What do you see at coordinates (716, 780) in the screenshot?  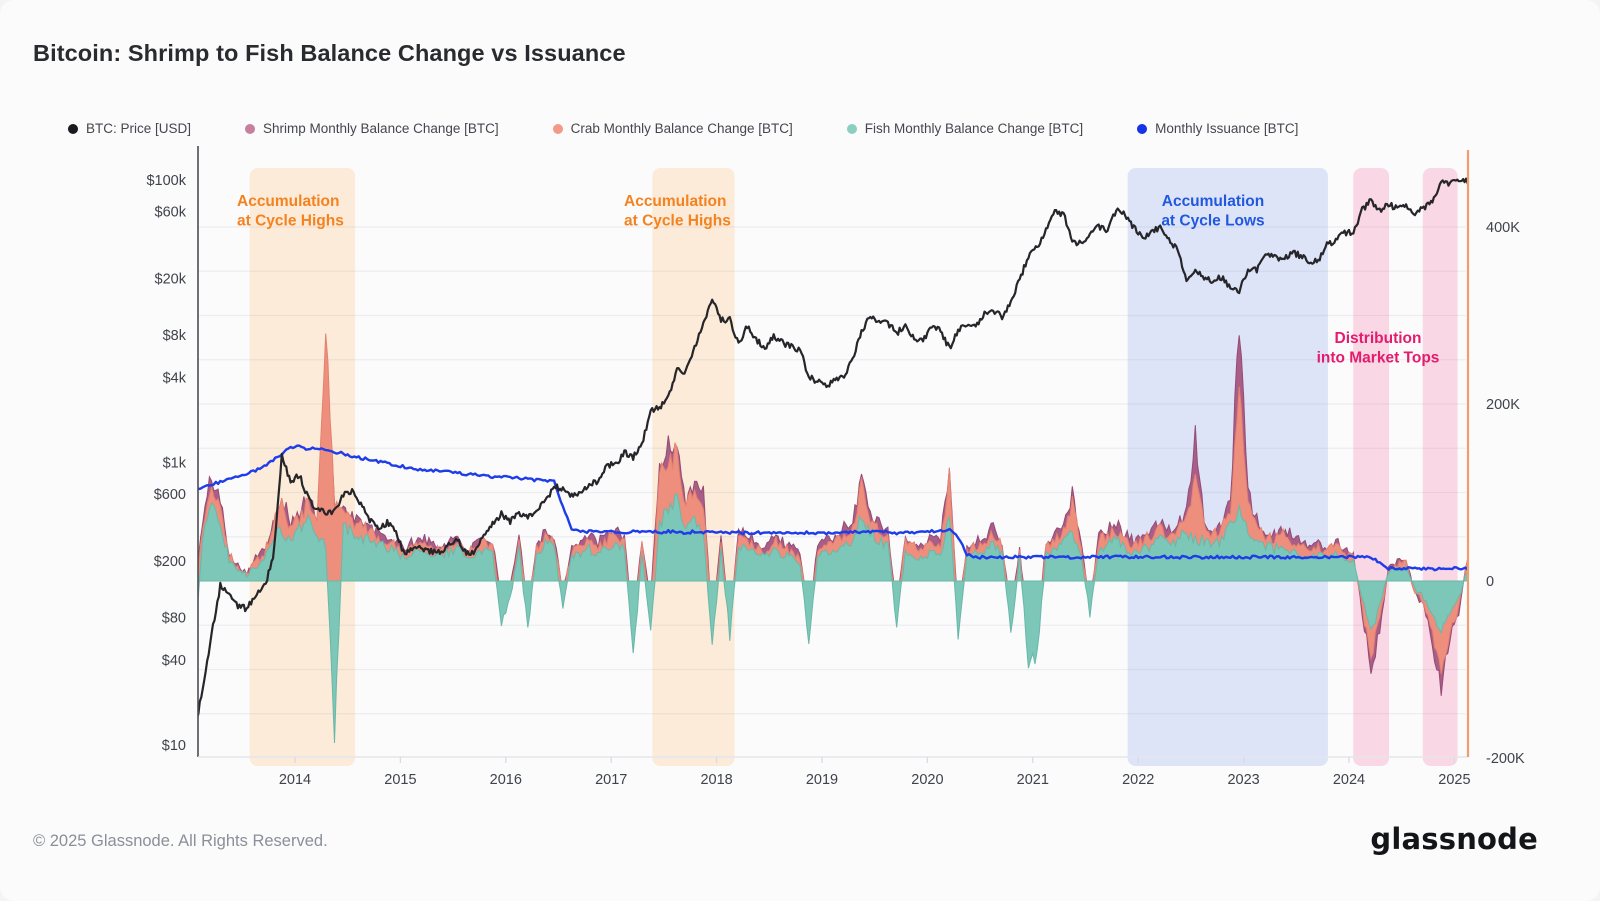 I see `x-axis-year-label: 2018` at bounding box center [716, 780].